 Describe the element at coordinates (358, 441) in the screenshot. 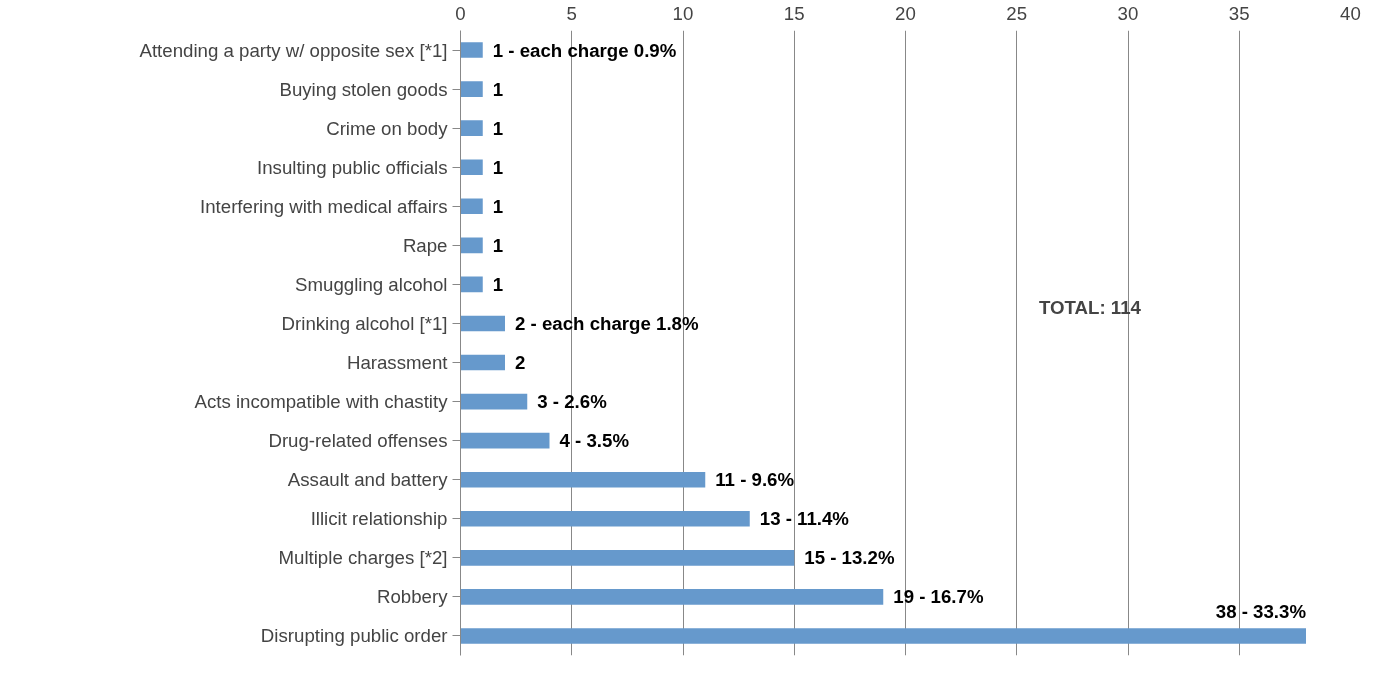

I see `y-tick-label: Drug-related offenses` at that location.